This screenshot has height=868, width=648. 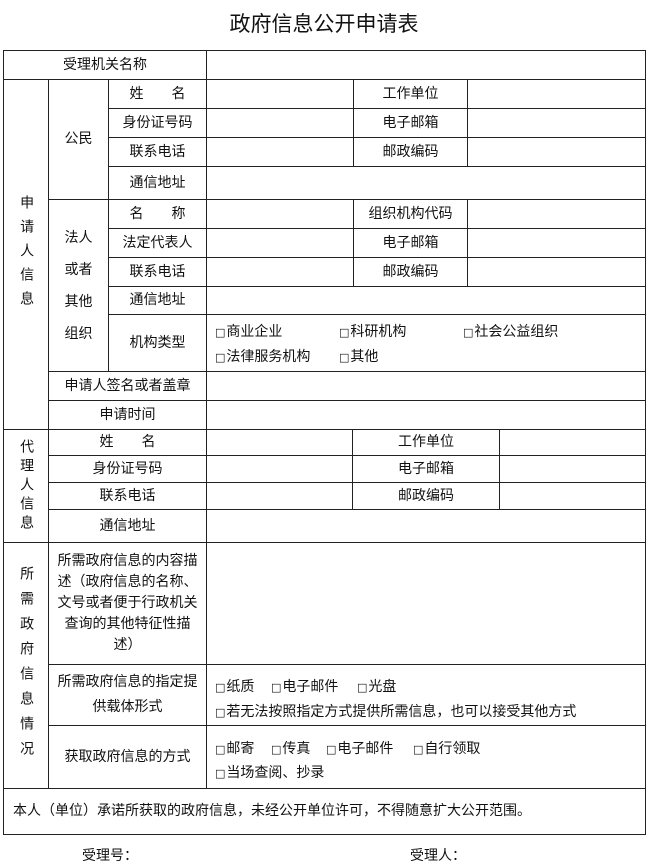 I want to click on agent-work-unit-label: 工作单位, so click(x=426, y=442).